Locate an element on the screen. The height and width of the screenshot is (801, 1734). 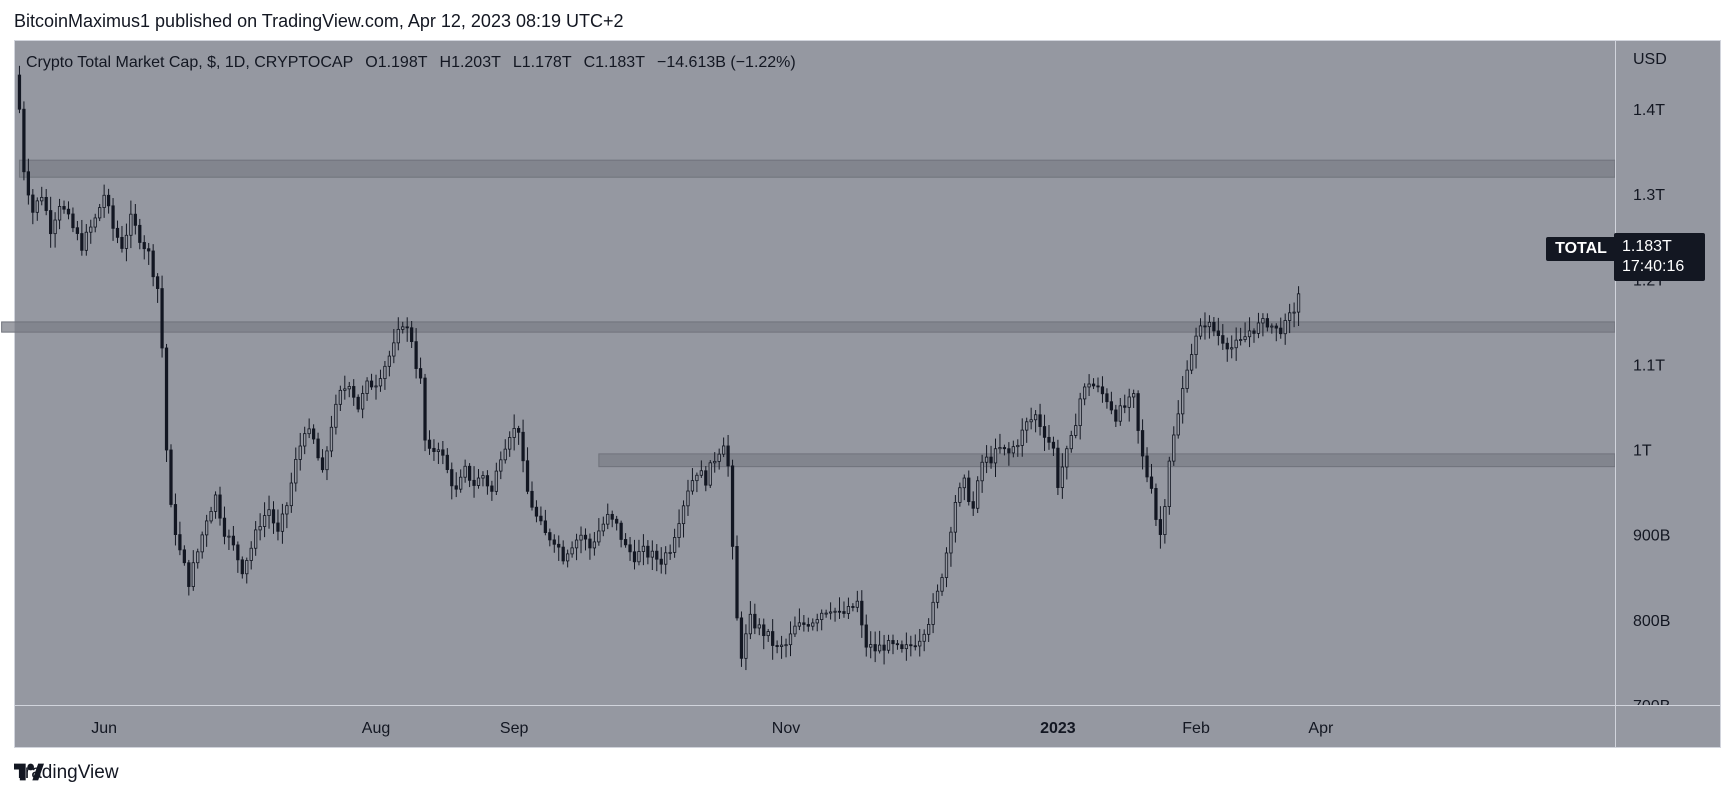
price-axis: 700B800B900B1T1.1T1.2T1.3T1.4T USD is located at coordinates (1667, 378).